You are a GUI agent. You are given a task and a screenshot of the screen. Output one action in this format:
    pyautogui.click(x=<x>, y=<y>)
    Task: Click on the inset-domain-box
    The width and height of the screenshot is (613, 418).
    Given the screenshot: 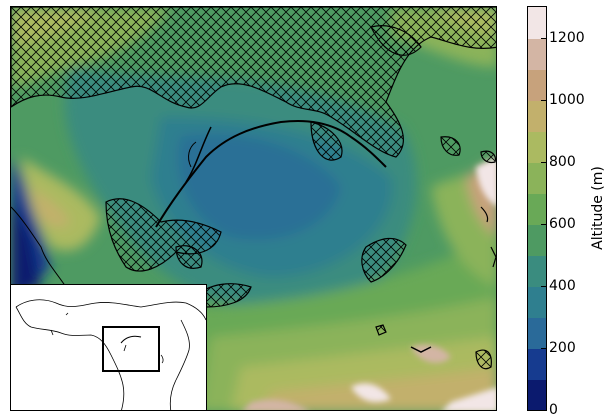 What is the action you would take?
    pyautogui.click(x=131, y=349)
    